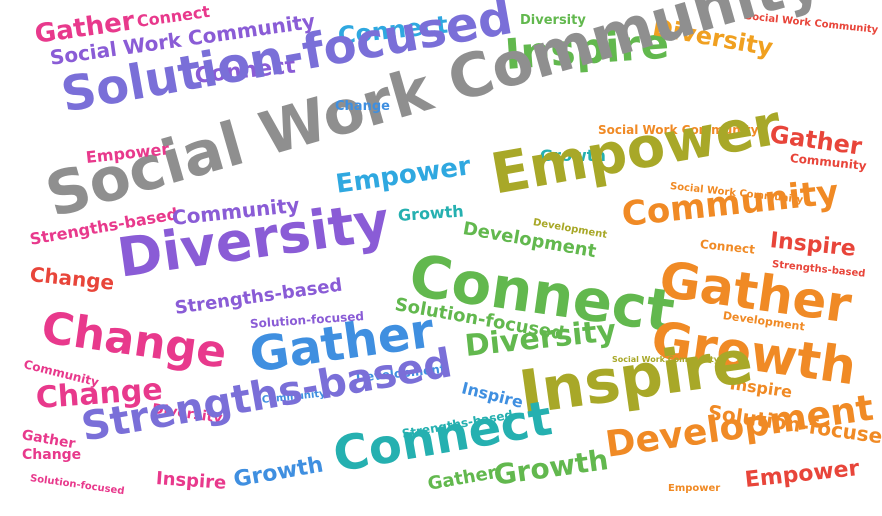 This screenshot has height=516, width=882. Describe the element at coordinates (553, 20) in the screenshot. I see `word-diversity-1: Diversity` at that location.